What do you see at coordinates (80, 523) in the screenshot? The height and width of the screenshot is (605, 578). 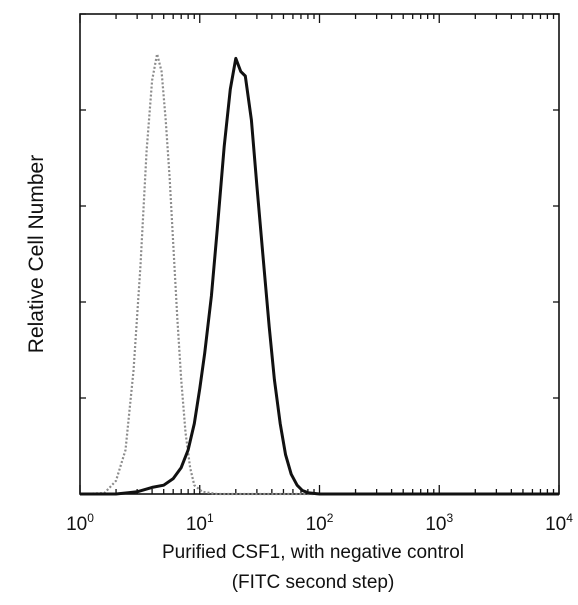 I see `x-tick-label: 10⁰` at bounding box center [80, 523].